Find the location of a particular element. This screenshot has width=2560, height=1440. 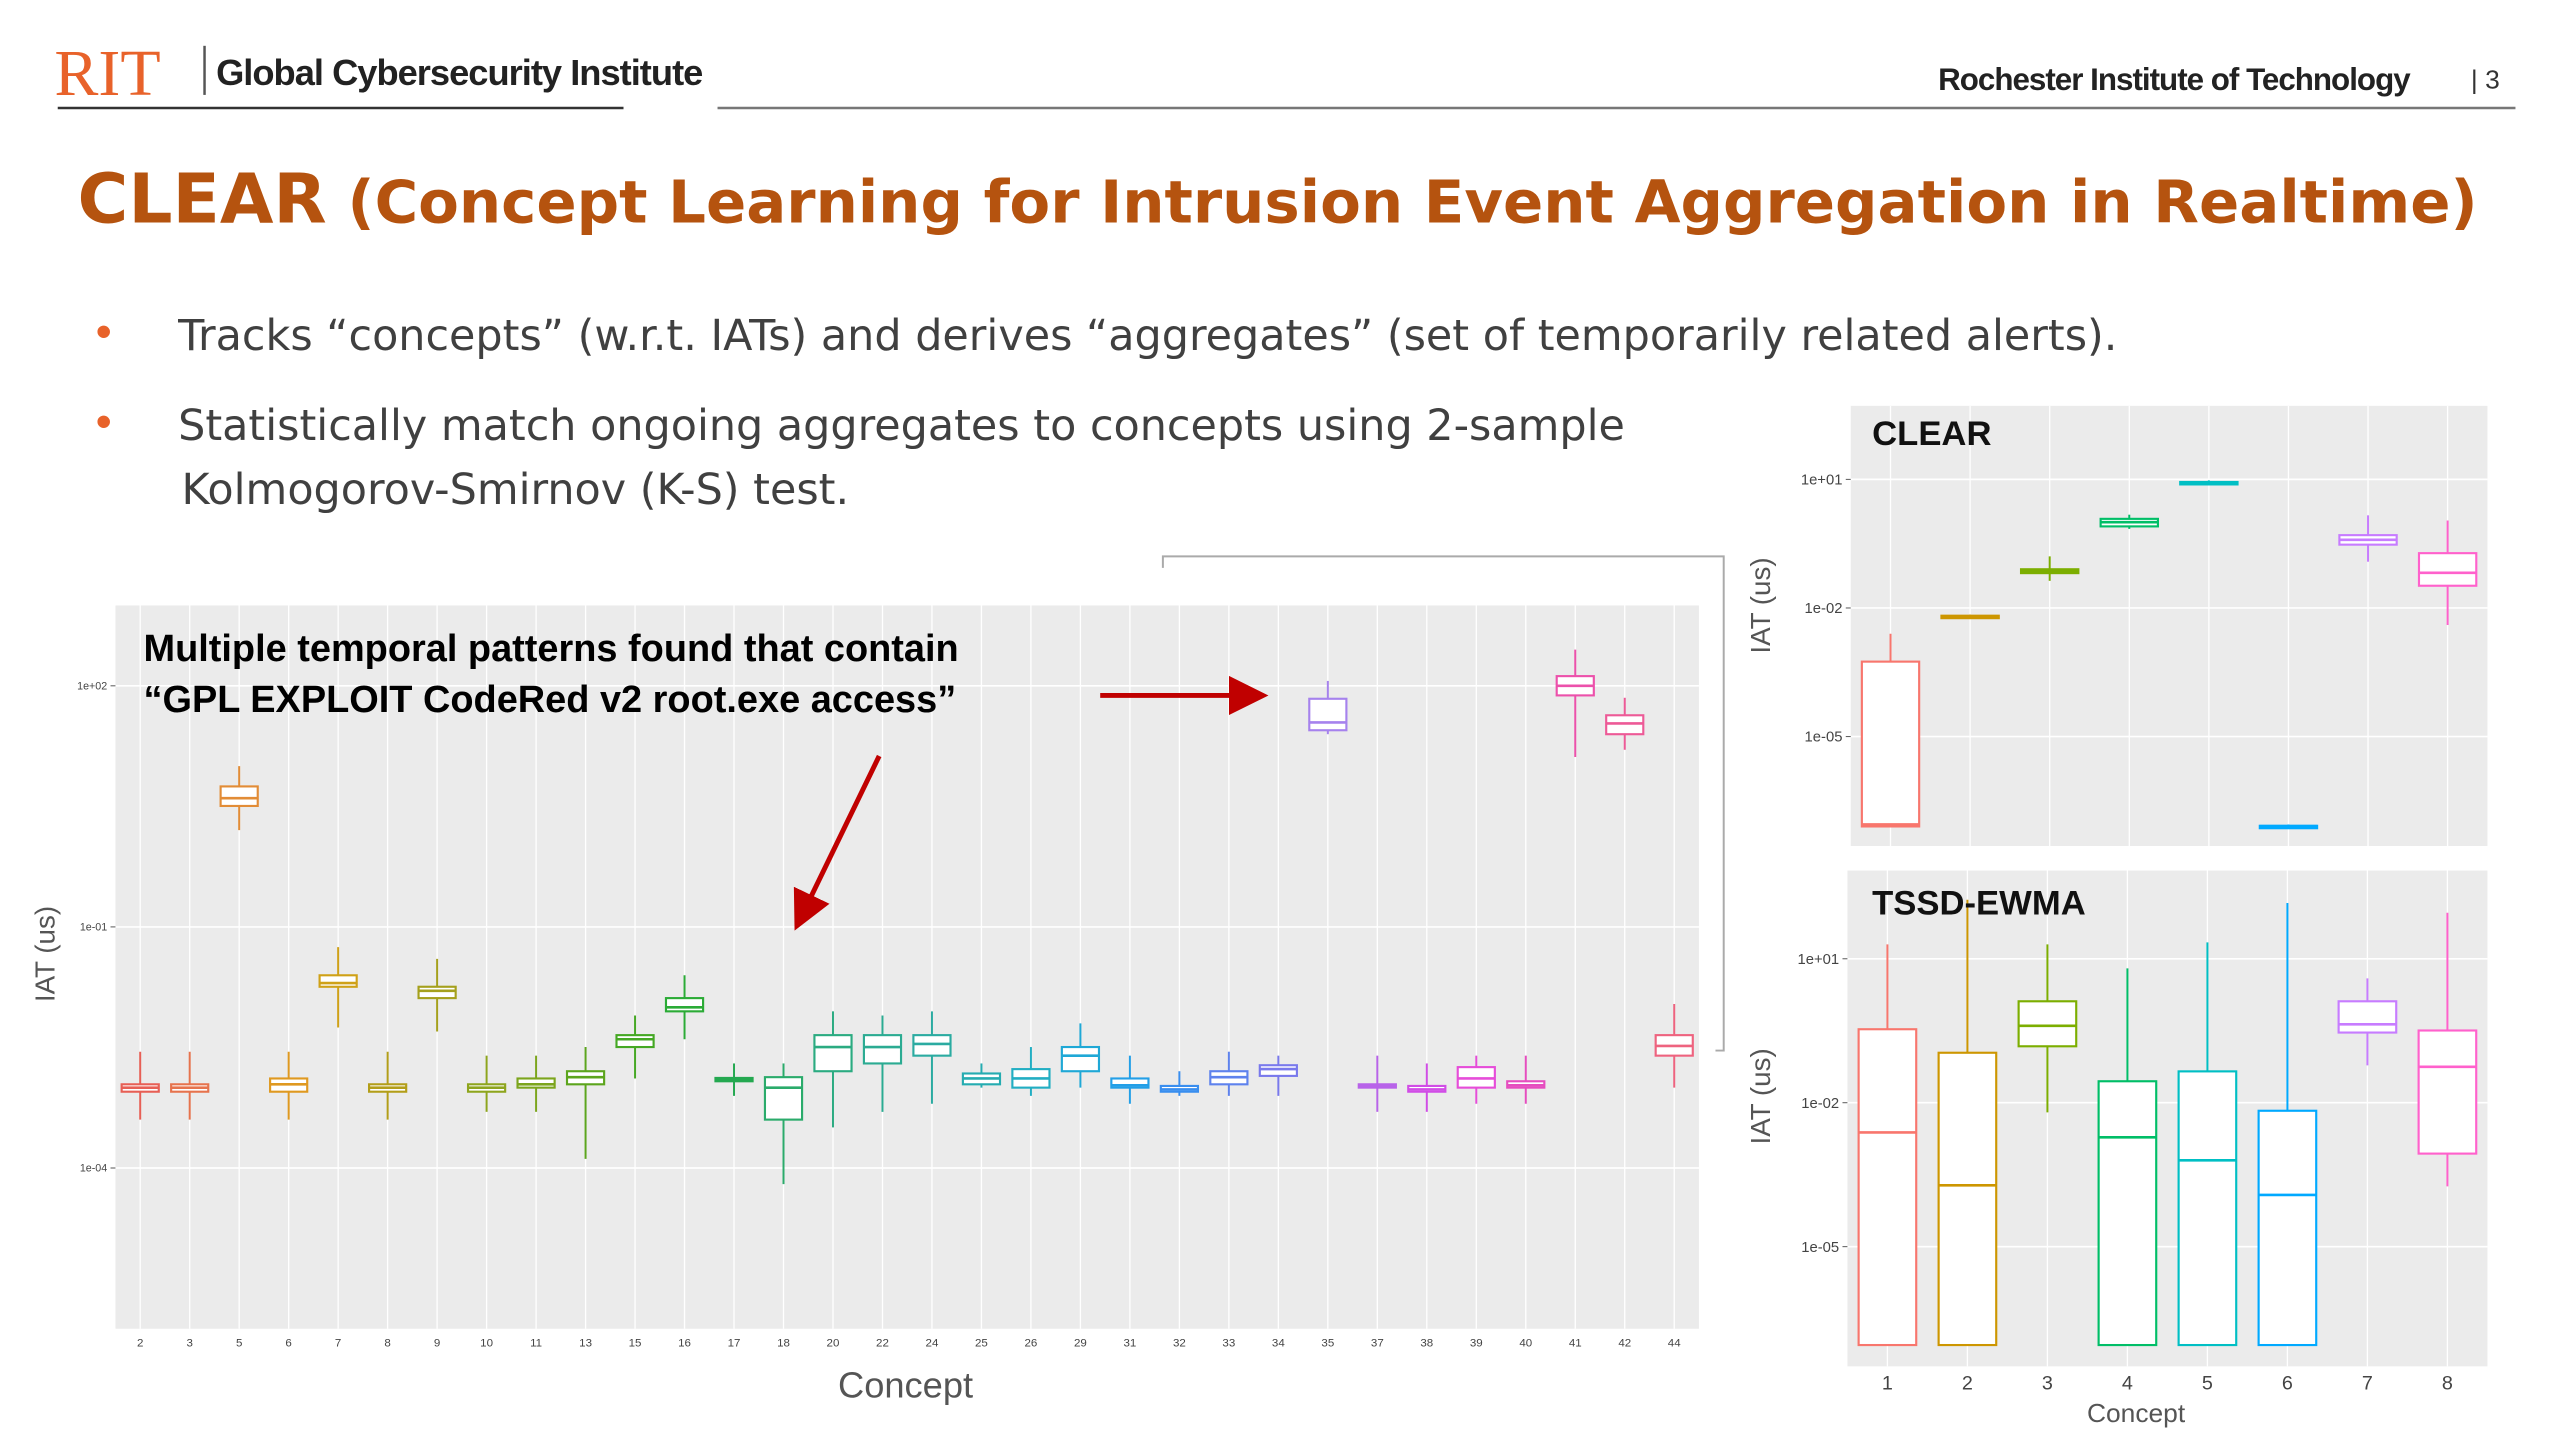

x-tick-label: 37 is located at coordinates (1377, 1344).